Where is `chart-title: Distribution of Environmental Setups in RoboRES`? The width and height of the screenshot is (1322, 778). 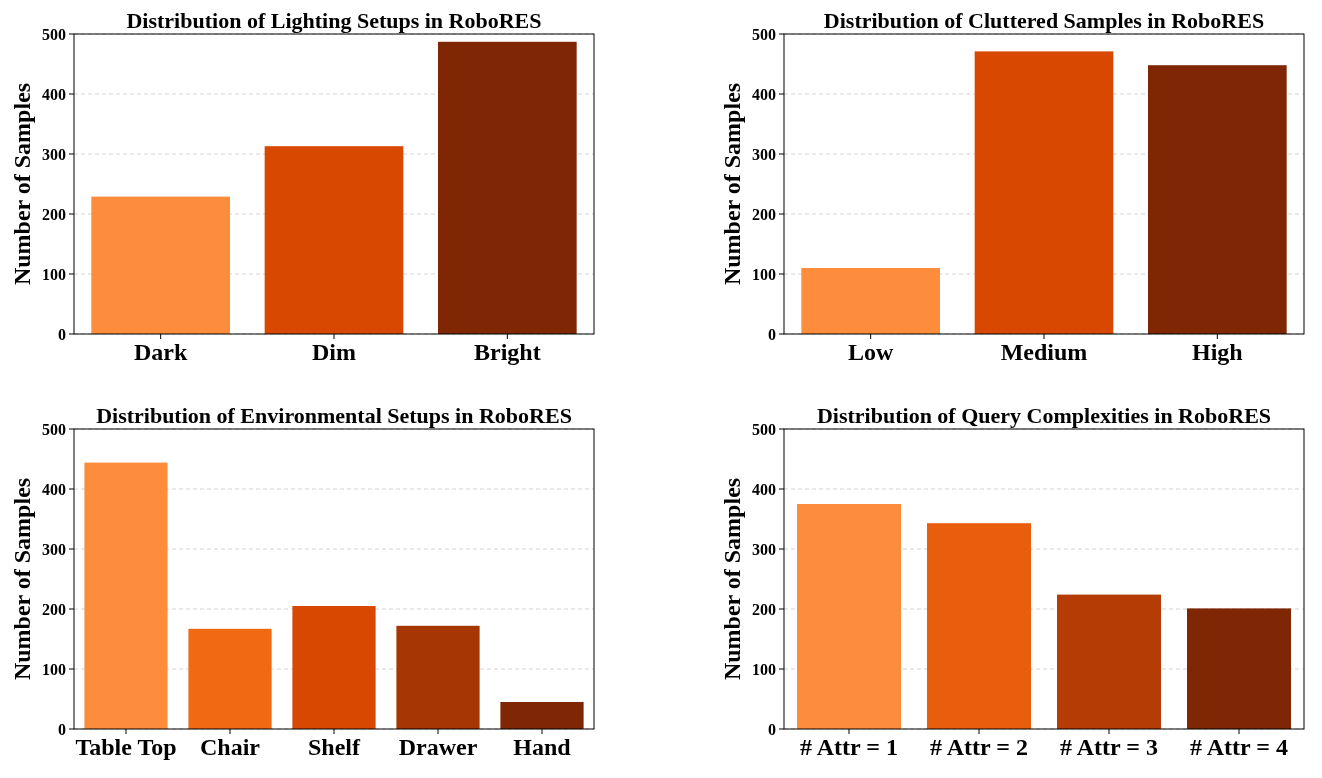
chart-title: Distribution of Environmental Setups in RoboRES is located at coordinates (334, 415).